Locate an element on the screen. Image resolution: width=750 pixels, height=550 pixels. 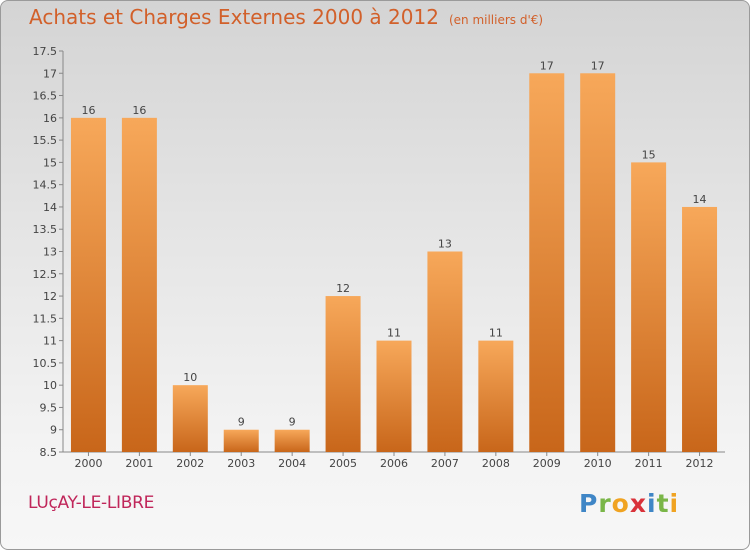
y-tick-label: 11 is located at coordinates (50, 341).